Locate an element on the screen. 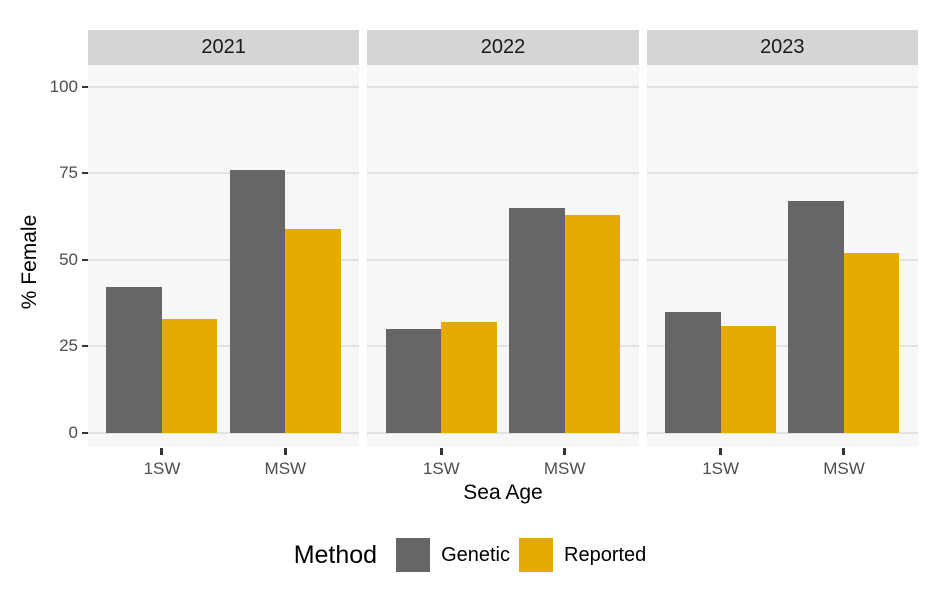 This screenshot has height=594, width=940. legend-swatch-genetic is located at coordinates (413, 555).